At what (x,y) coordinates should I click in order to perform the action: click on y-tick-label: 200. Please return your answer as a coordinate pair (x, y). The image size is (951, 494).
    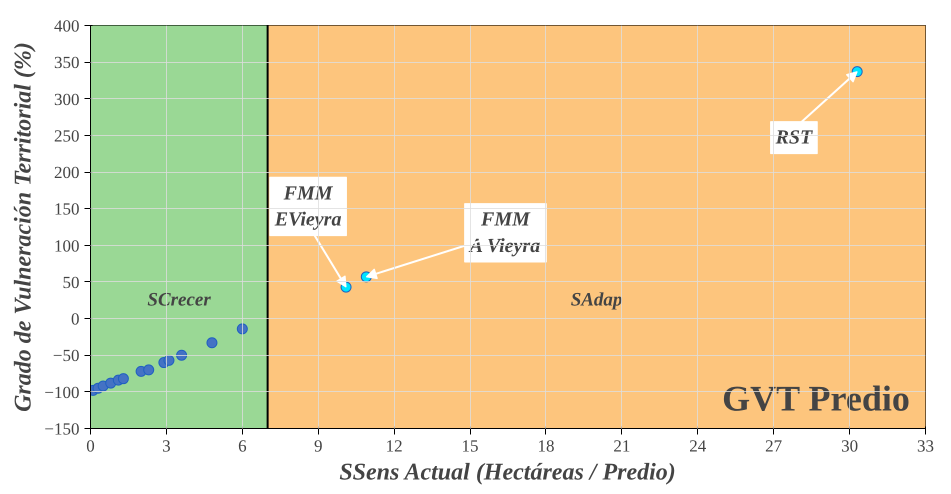
    Looking at the image, I should click on (67, 172).